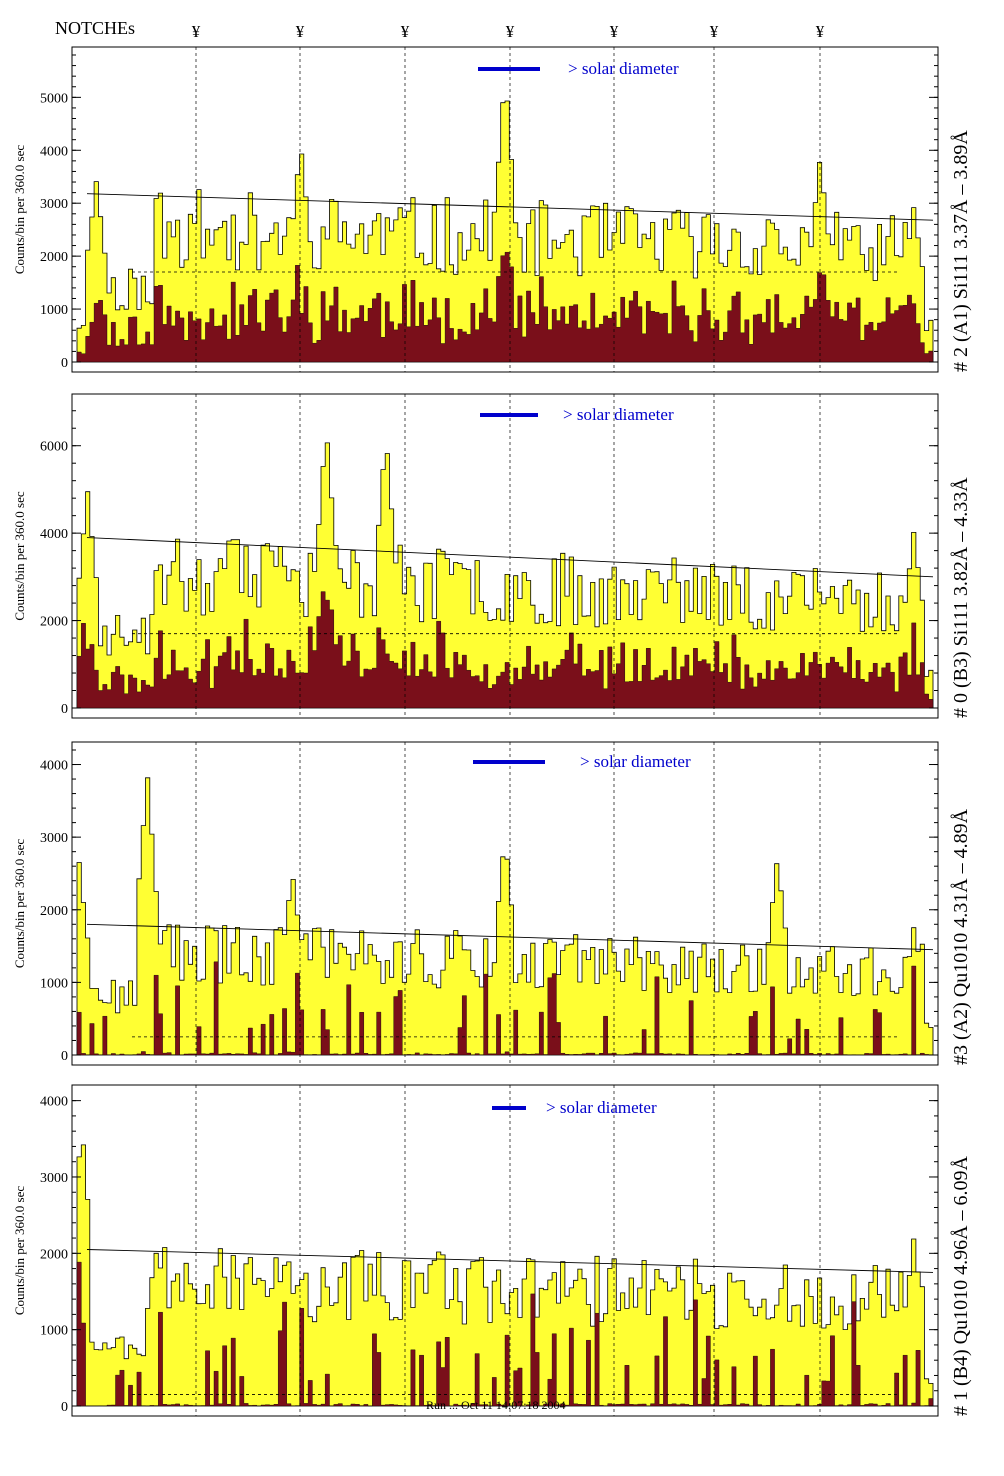  I want to click on panel-label-3: #3 (A2) Qu1010 4.31Å – 4.89Å, so click(961, 936).